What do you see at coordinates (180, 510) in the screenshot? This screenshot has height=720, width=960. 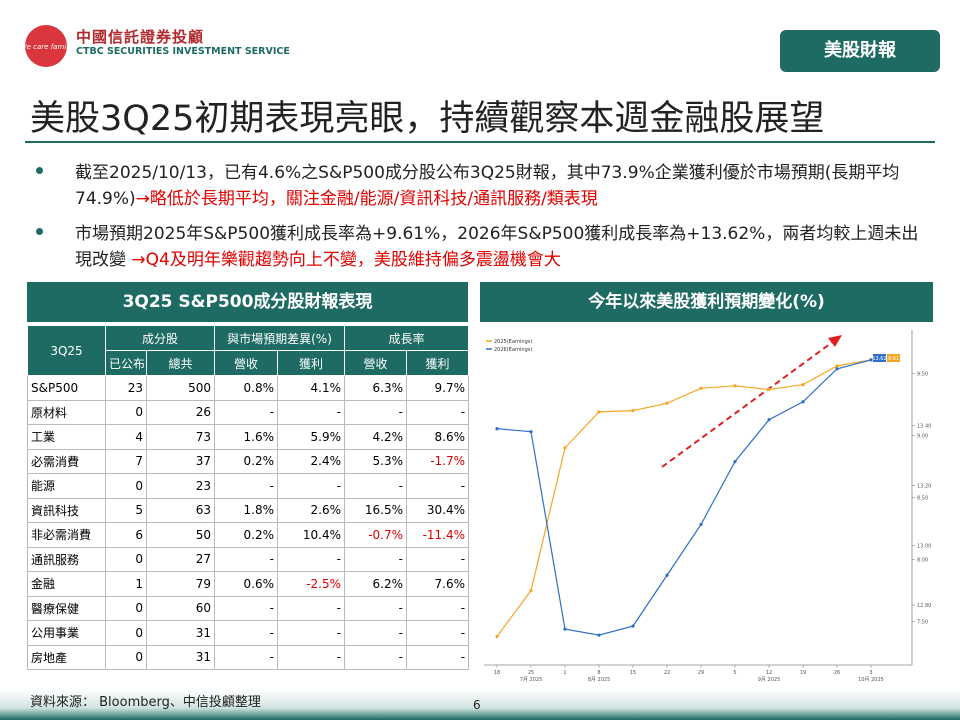 I see `table-cell: 63` at bounding box center [180, 510].